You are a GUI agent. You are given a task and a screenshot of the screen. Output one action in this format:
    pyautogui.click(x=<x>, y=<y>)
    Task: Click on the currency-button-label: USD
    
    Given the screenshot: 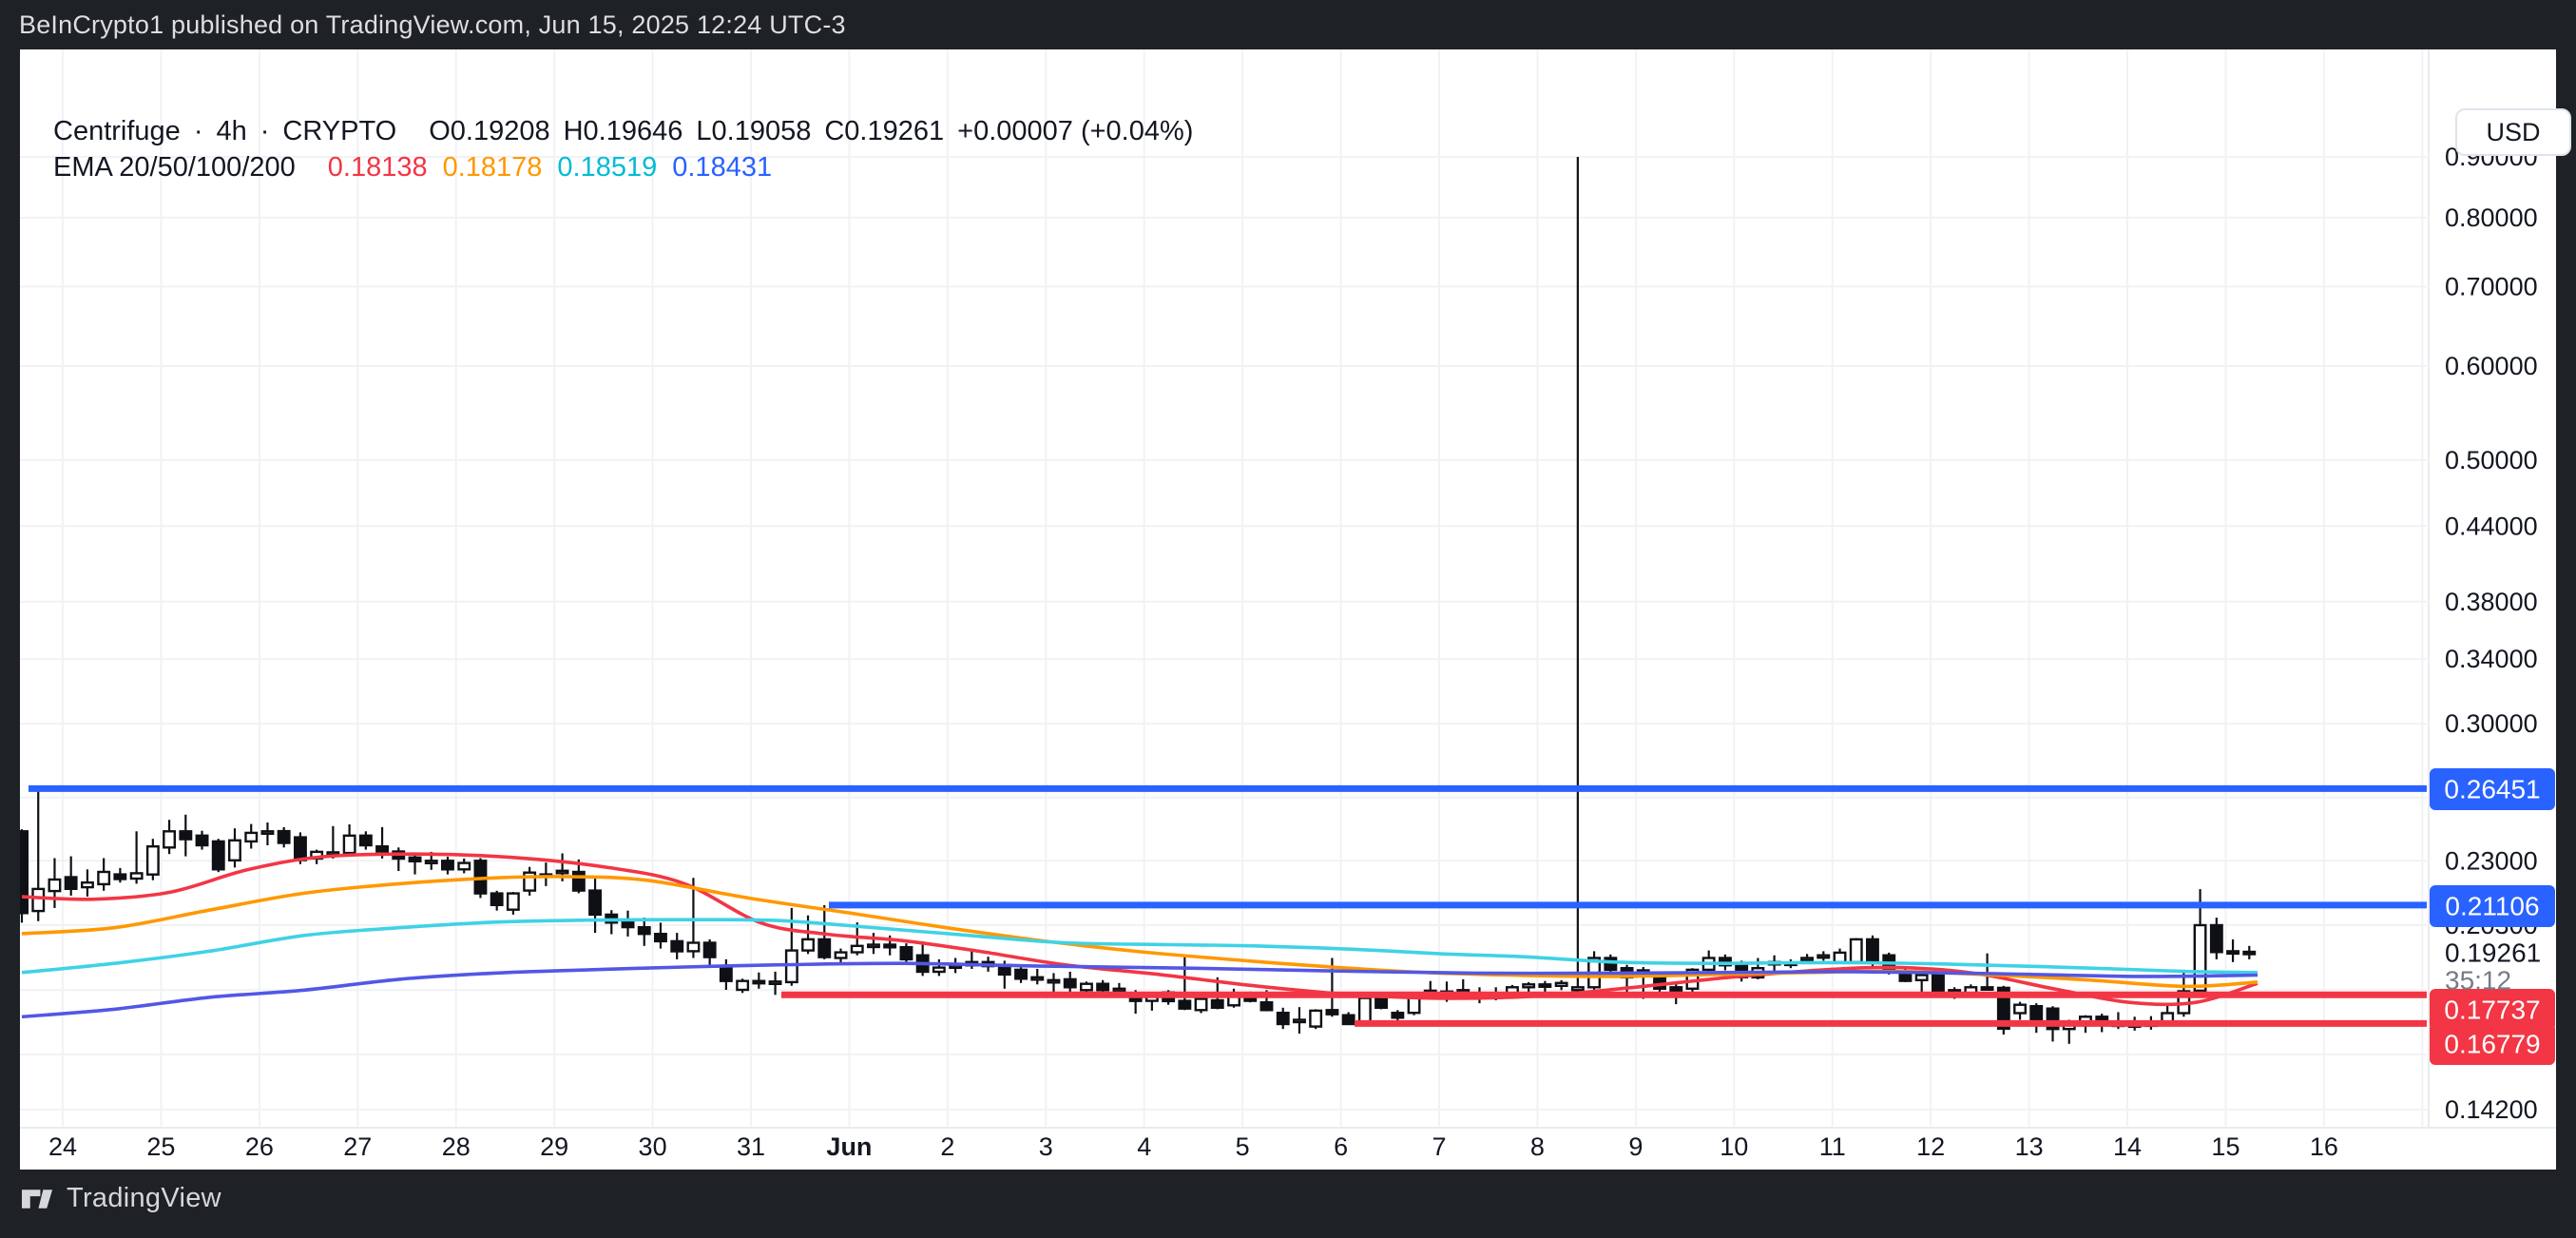 What is the action you would take?
    pyautogui.click(x=2513, y=131)
    